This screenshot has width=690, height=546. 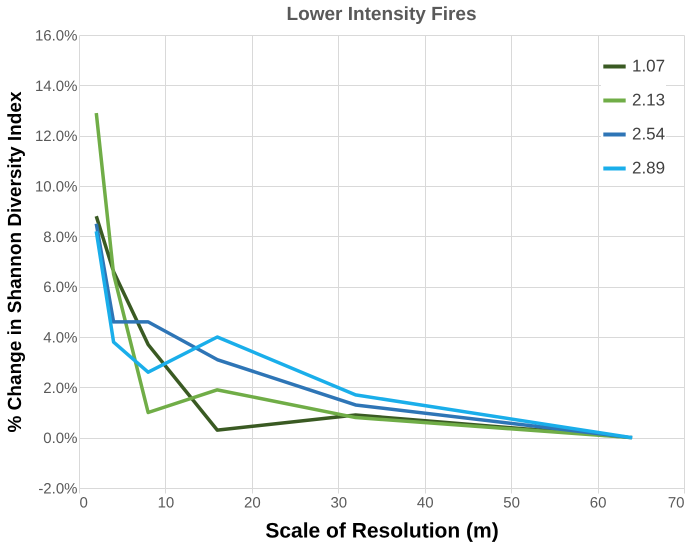 What do you see at coordinates (60, 237) in the screenshot?
I see `y-tick-label: 8.0%` at bounding box center [60, 237].